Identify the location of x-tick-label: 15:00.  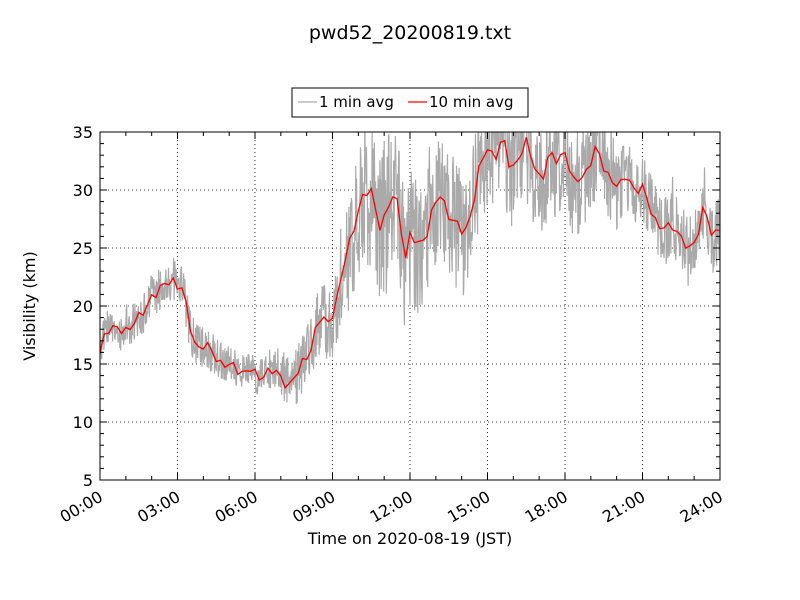
(468, 507).